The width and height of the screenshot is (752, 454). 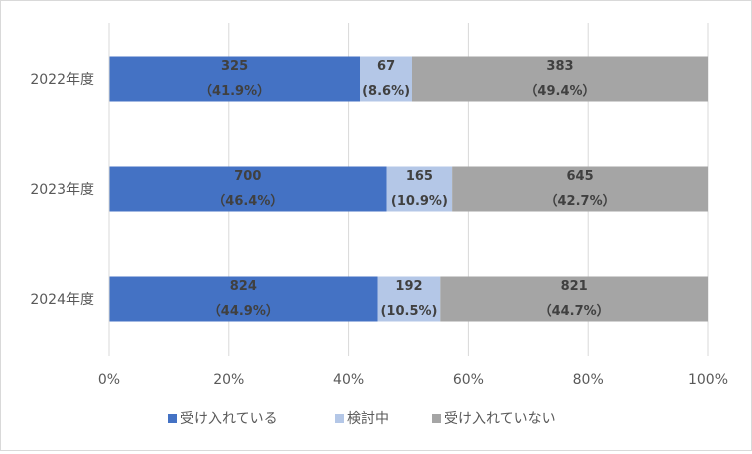 I want to click on data-label-value: 821, so click(x=574, y=286).